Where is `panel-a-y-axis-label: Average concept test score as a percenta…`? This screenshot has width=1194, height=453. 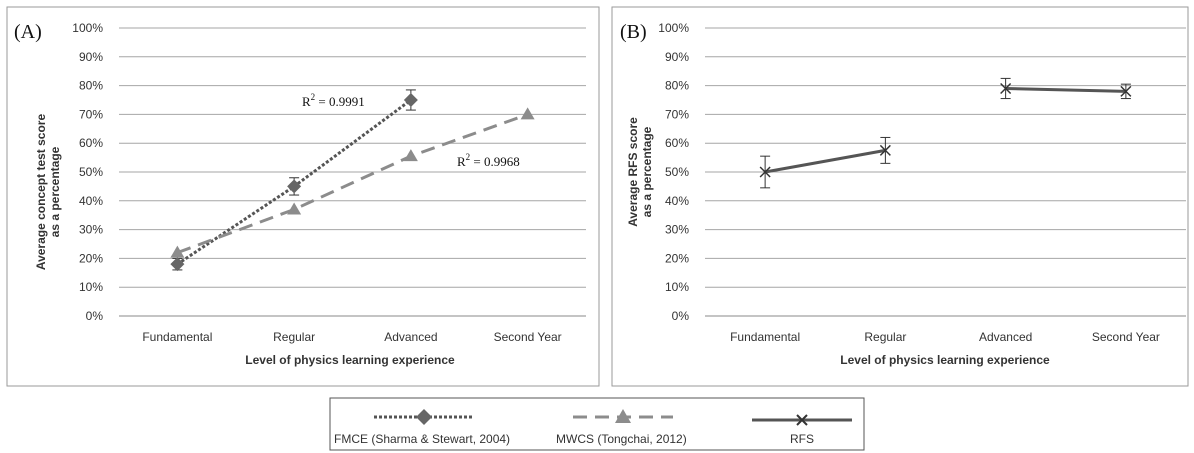 panel-a-y-axis-label: Average concept test score as a percenta… is located at coordinates (48, 192).